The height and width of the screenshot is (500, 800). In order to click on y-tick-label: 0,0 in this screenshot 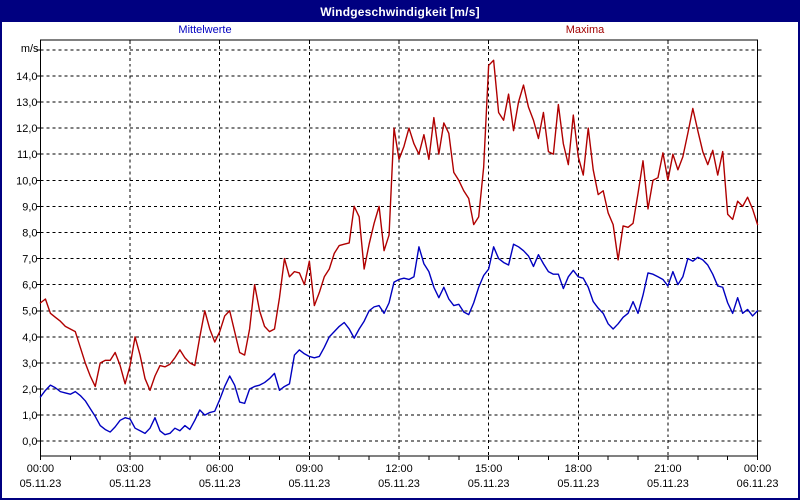, I will do `click(29, 442)`.